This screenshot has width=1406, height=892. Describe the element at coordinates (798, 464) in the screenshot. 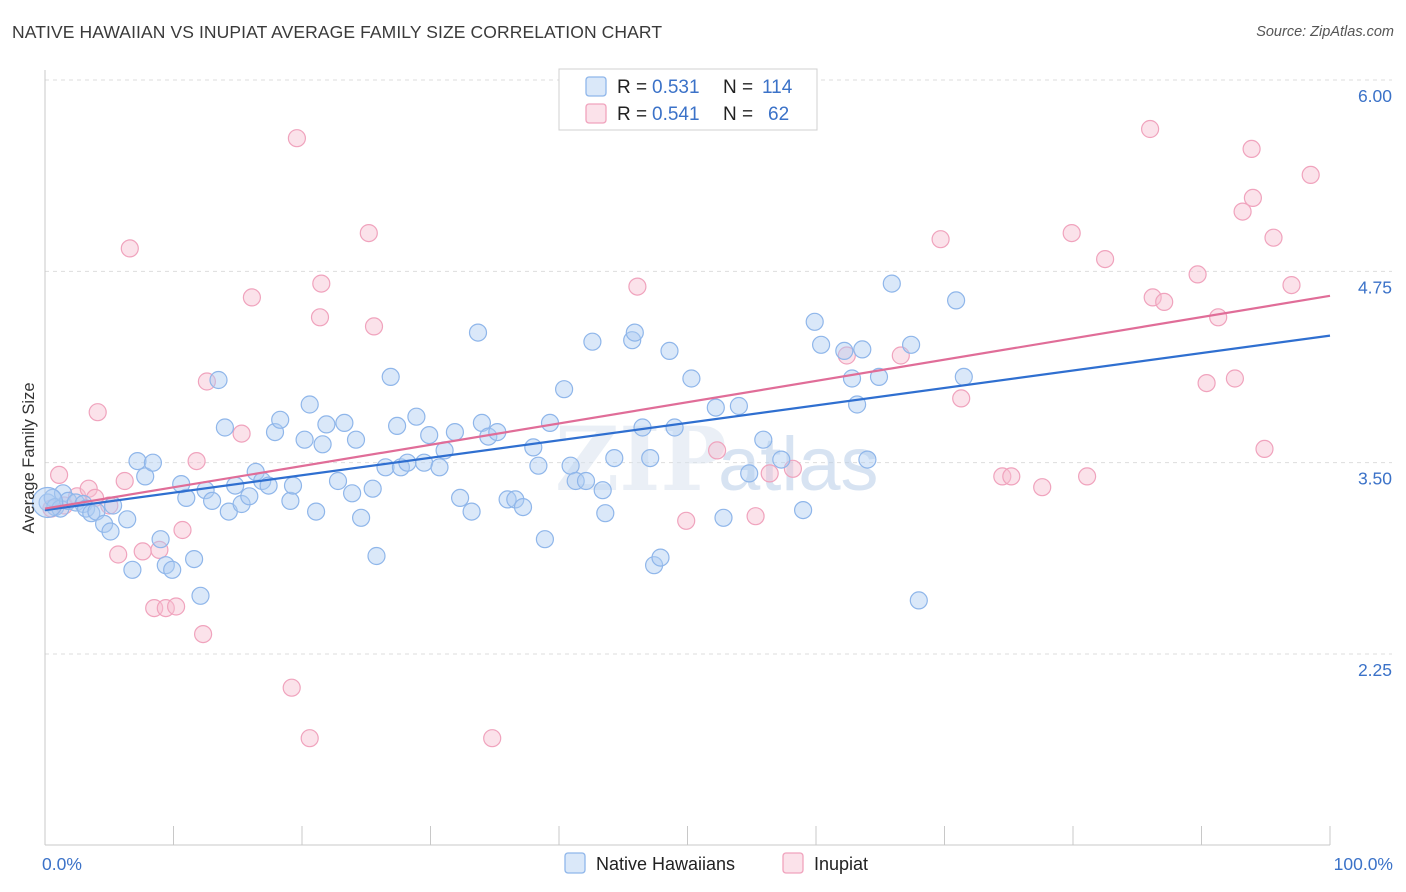

I see `watermark-atlas: atlas` at that location.